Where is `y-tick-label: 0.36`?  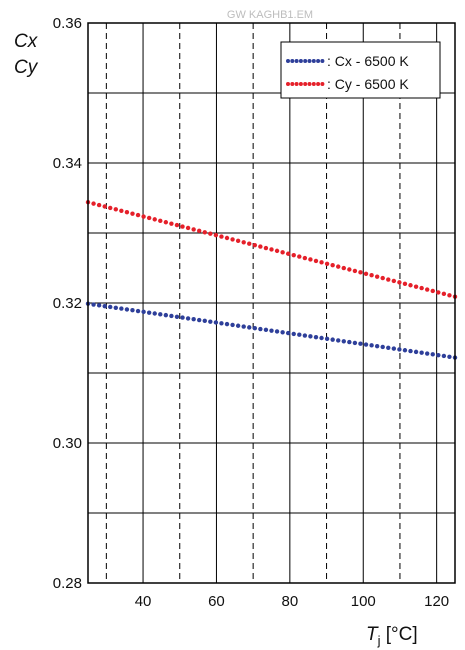 y-tick-label: 0.36 is located at coordinates (67, 23).